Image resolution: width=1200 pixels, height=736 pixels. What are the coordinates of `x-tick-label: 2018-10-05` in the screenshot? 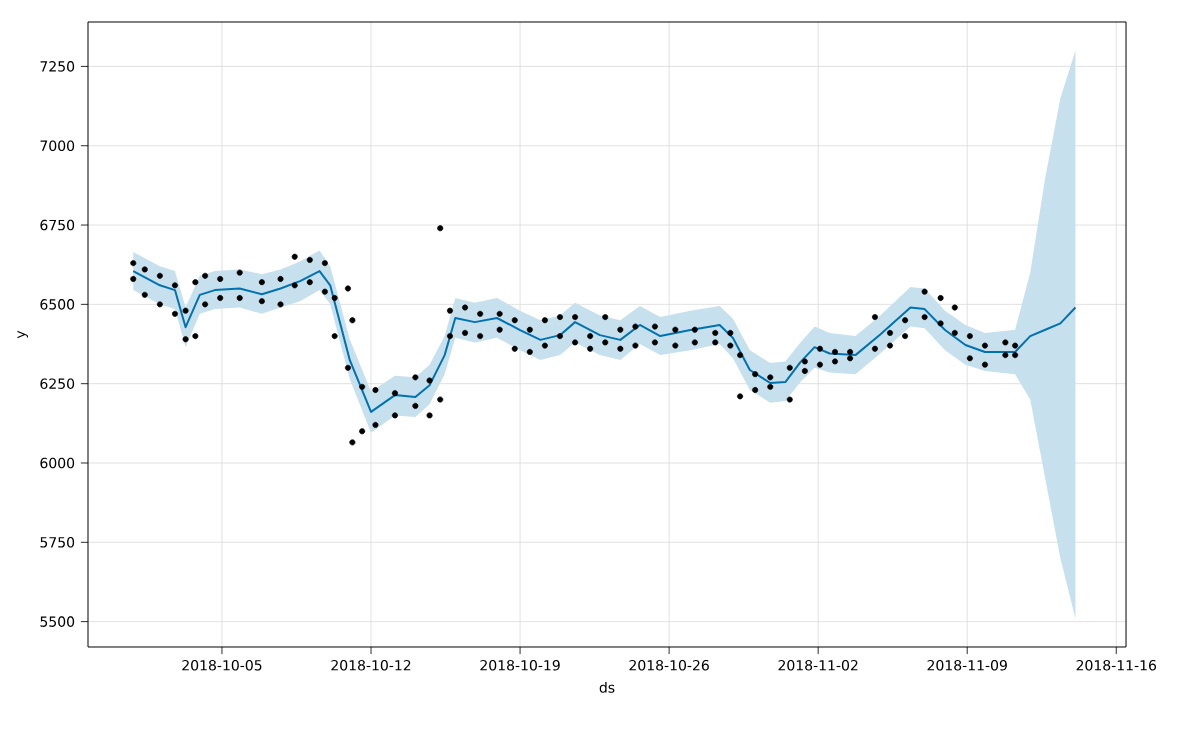 It's located at (222, 665).